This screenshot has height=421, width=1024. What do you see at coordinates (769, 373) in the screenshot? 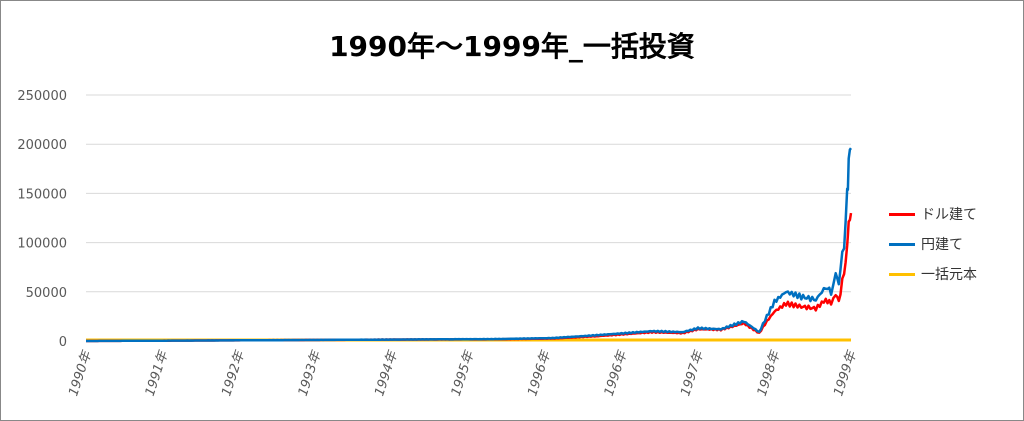
I see `x-tick-label: 1998年` at bounding box center [769, 373].